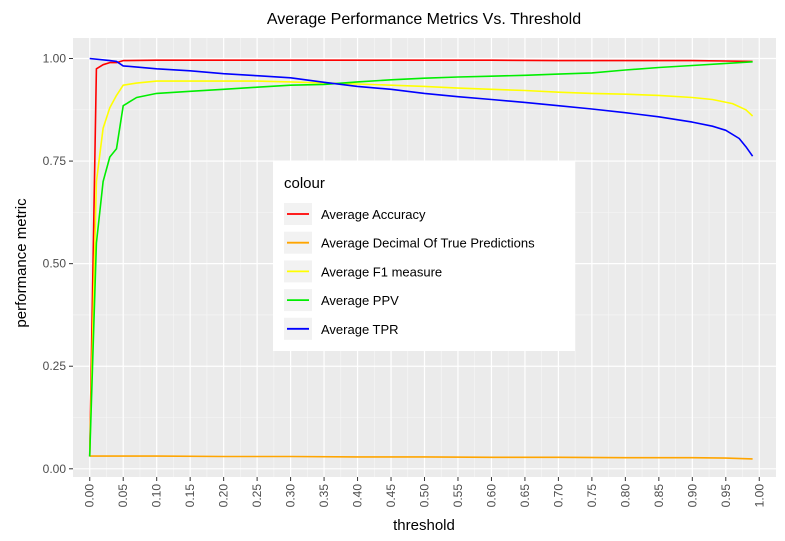 This screenshot has width=785, height=541. What do you see at coordinates (425, 496) in the screenshot?
I see `x-tick-label: 0.50` at bounding box center [425, 496].